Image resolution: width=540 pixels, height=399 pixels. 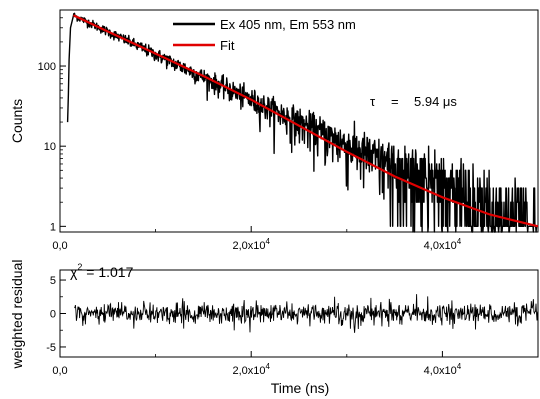 I want to click on decay-y-axis-label: Counts, so click(x=17, y=121).